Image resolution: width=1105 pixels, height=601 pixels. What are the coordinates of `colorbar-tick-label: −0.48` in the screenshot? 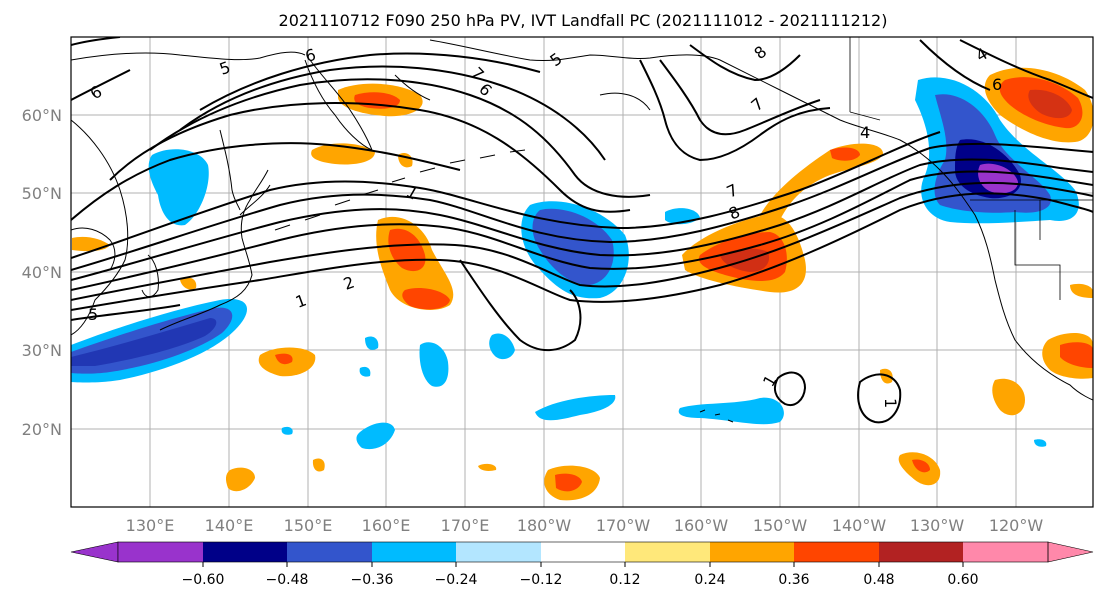 It's located at (287, 580).